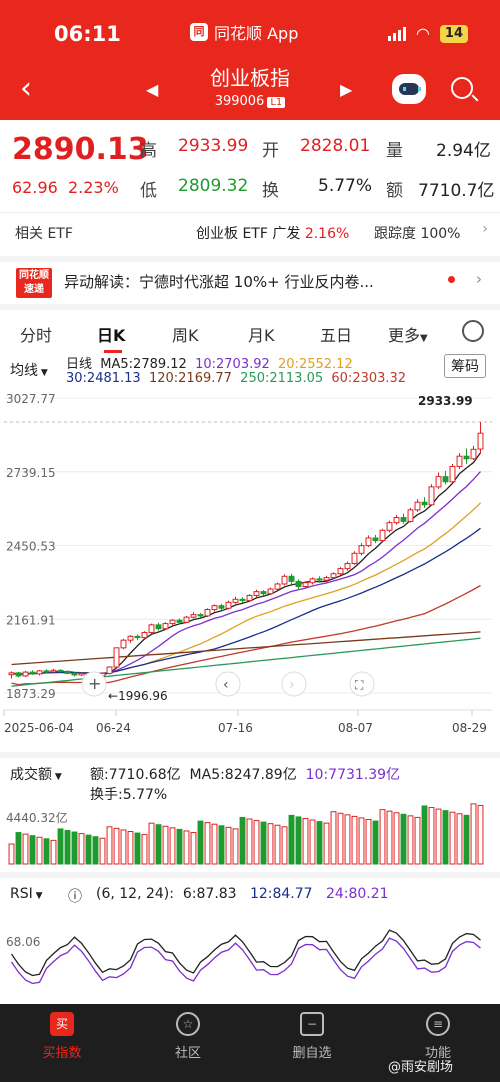 This screenshot has width=500, height=1082. What do you see at coordinates (185, 335) in the screenshot?
I see `tab-weekly-k: 周K` at bounding box center [185, 335].